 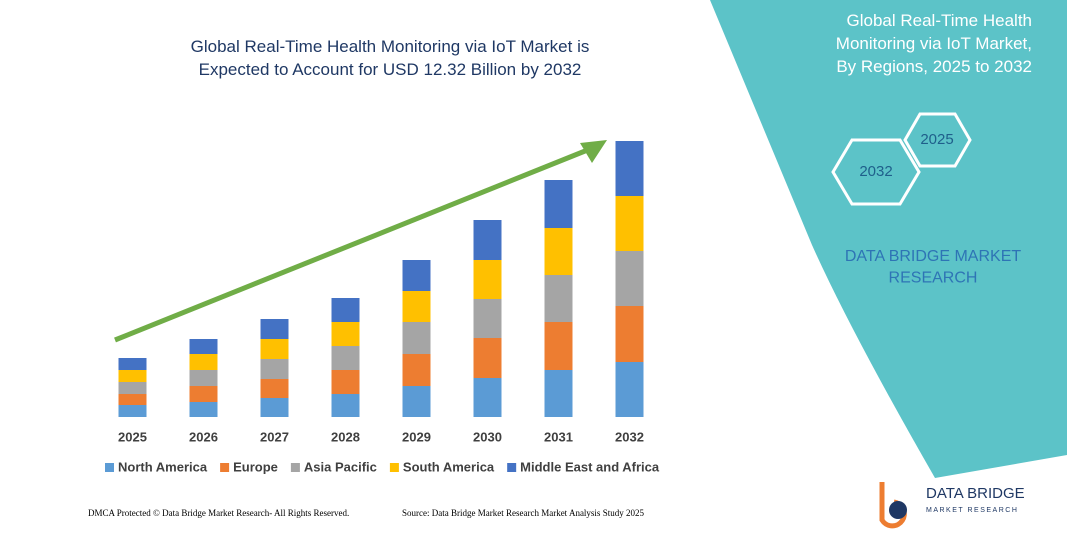 I want to click on x-tick-label: 2027, so click(x=274, y=436).